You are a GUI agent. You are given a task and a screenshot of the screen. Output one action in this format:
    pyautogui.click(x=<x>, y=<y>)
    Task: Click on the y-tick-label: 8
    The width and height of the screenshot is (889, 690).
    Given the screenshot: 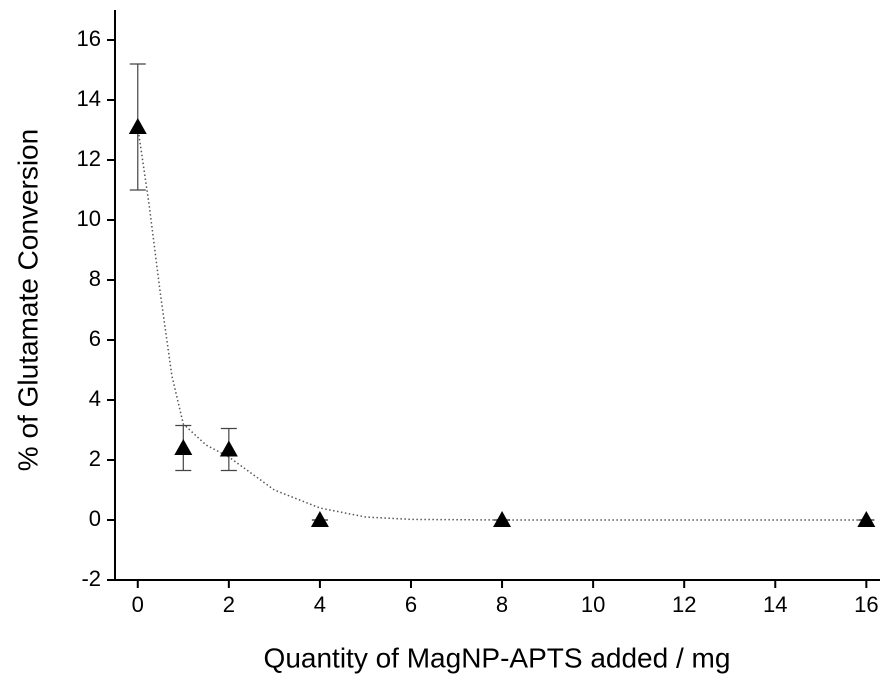 What is the action you would take?
    pyautogui.click(x=95, y=278)
    